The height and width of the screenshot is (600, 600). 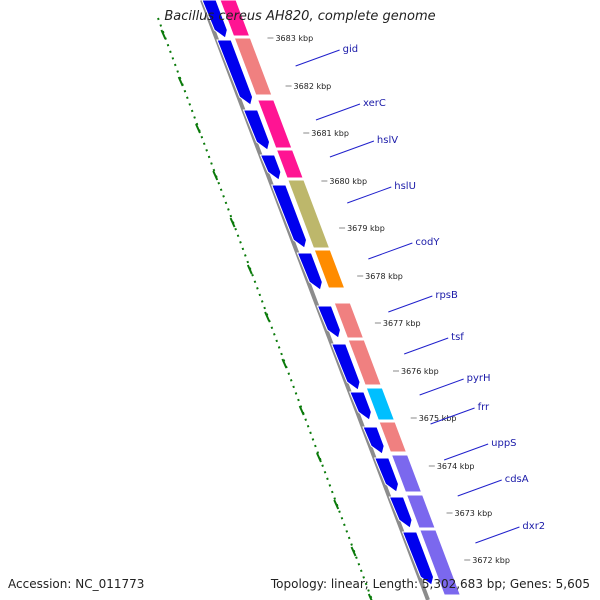 I want to click on gene-feature-gid, so click(x=253, y=66).